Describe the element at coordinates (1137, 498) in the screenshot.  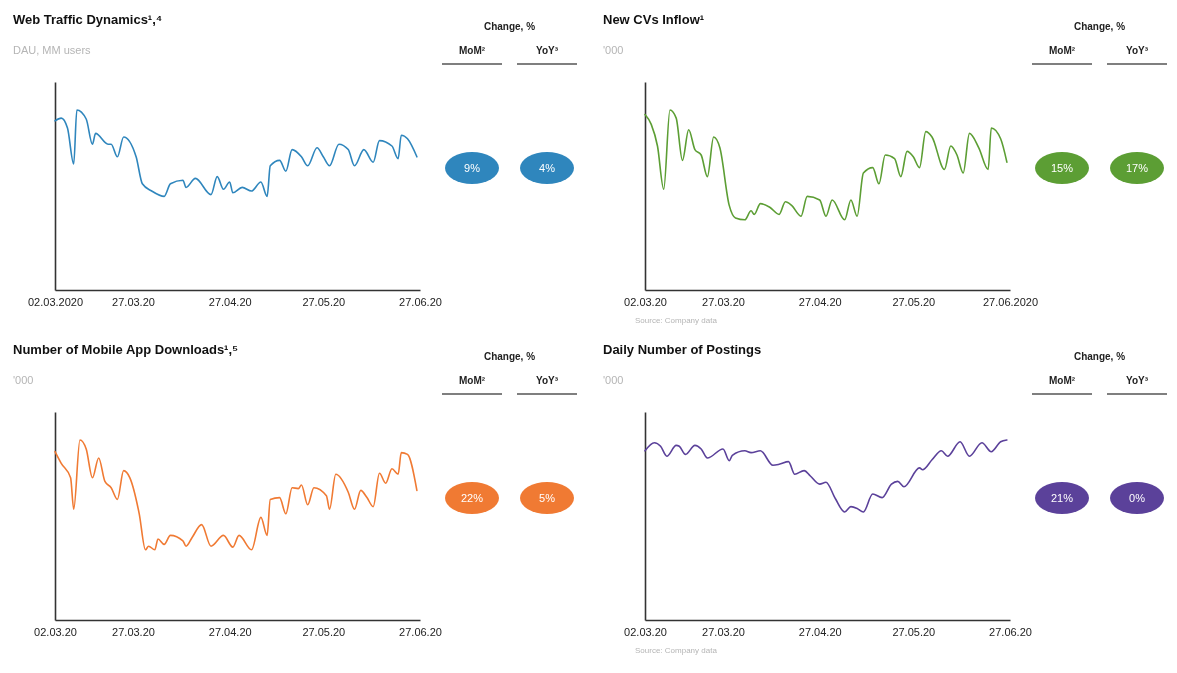
I see `text: 0%` at that location.